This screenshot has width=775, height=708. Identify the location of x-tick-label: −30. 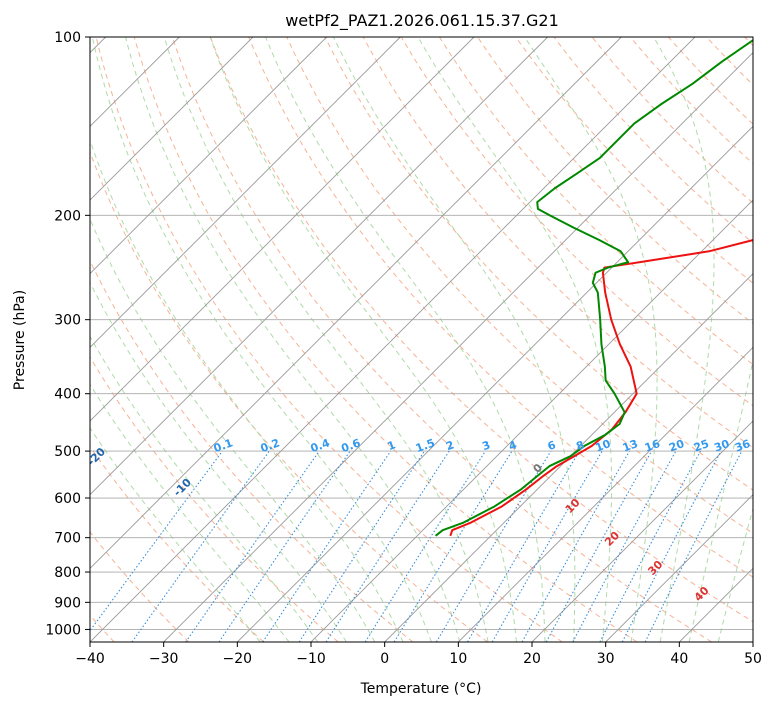
(164, 659).